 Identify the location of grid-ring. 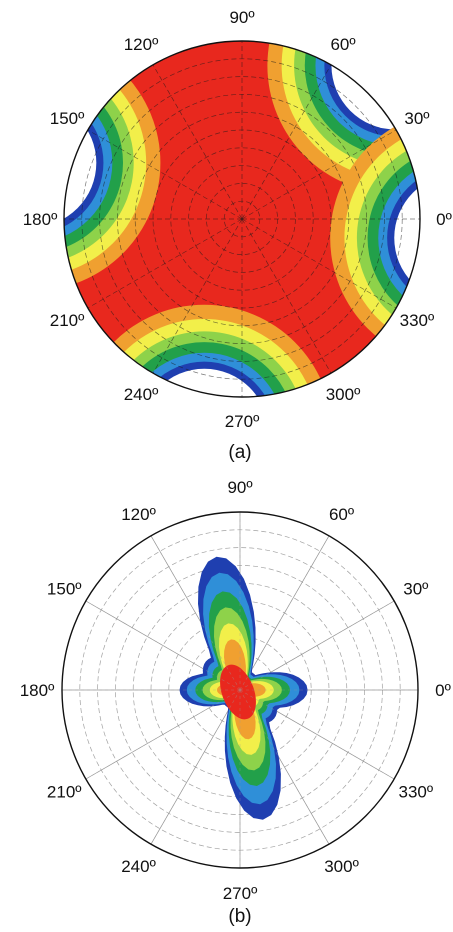
(242, 219).